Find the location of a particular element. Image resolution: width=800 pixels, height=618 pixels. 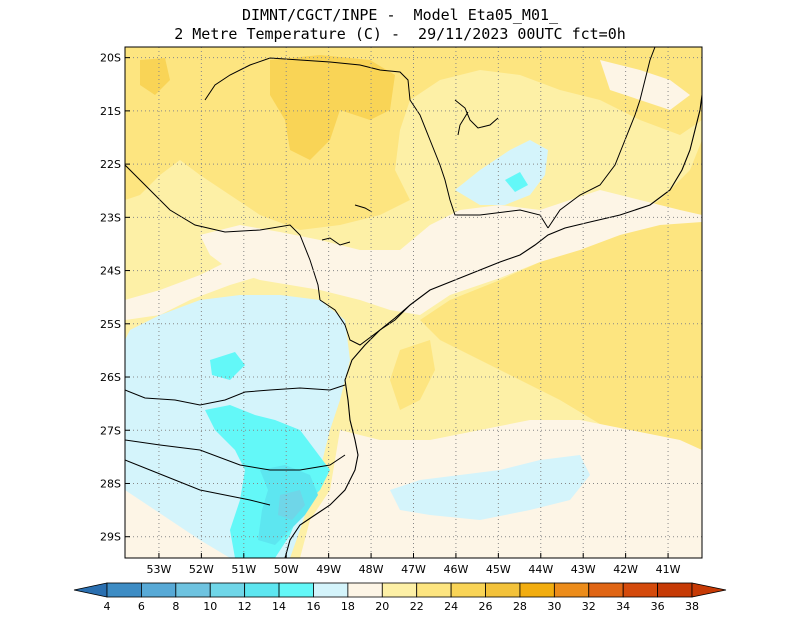

colorbar-label: 26 is located at coordinates (486, 606).